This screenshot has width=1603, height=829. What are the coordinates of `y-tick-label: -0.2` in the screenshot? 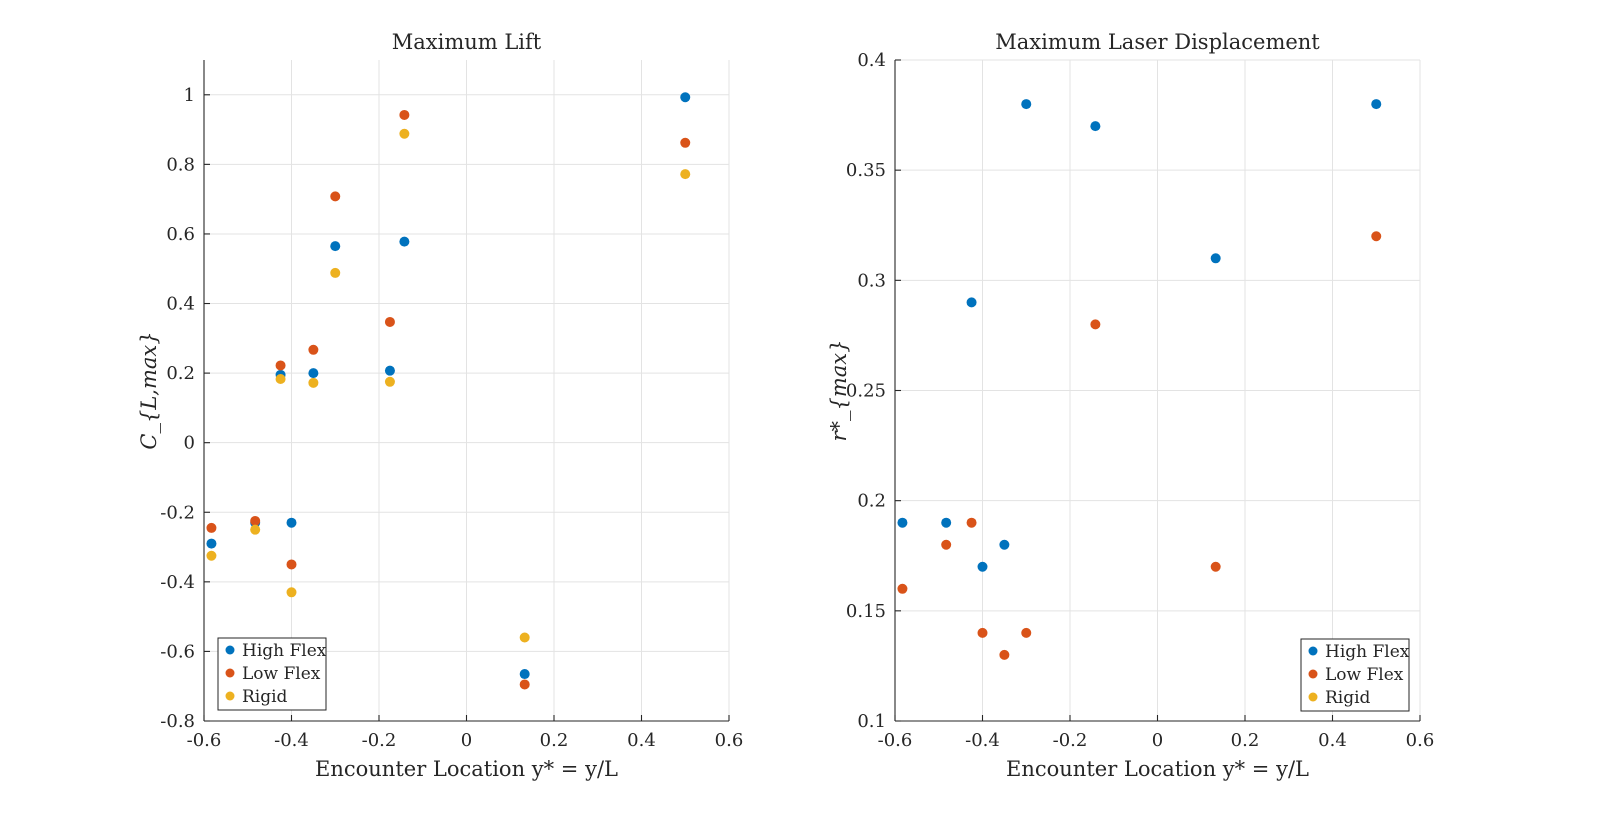 It's located at (177, 512).